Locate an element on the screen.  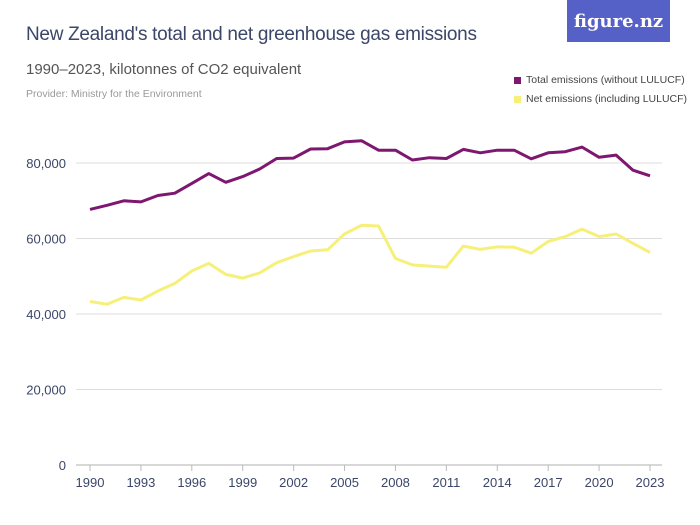
chart-subtitle: 1990–2023, kilotonnes of CO2 equivalent is located at coordinates (164, 69).